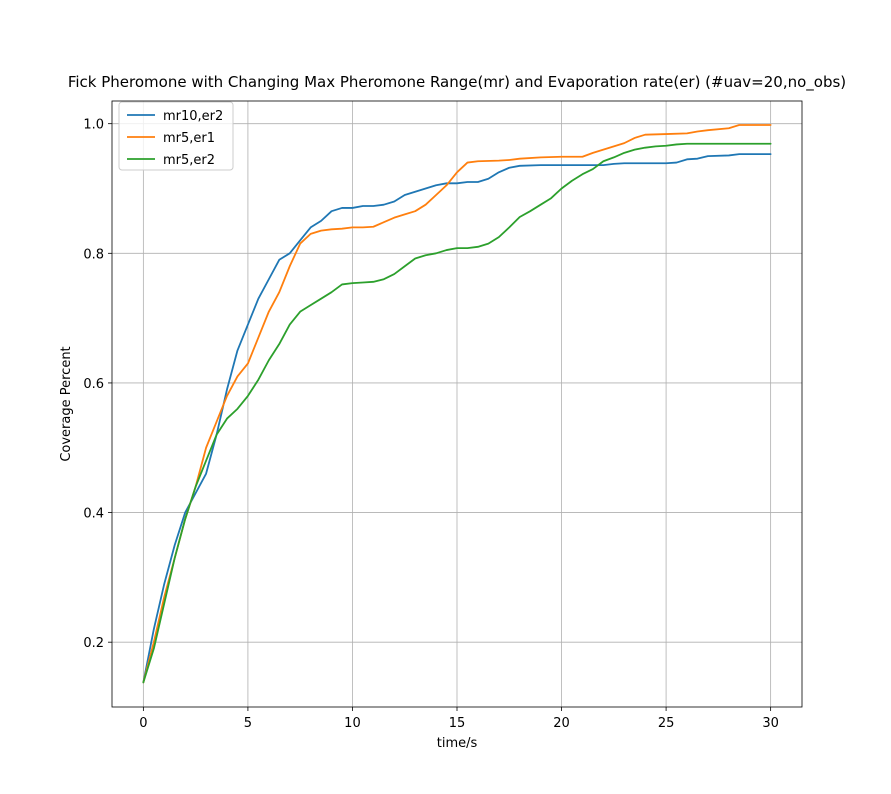 This screenshot has width=891, height=794. Describe the element at coordinates (457, 743) in the screenshot. I see `x-axis-label: time/s` at that location.